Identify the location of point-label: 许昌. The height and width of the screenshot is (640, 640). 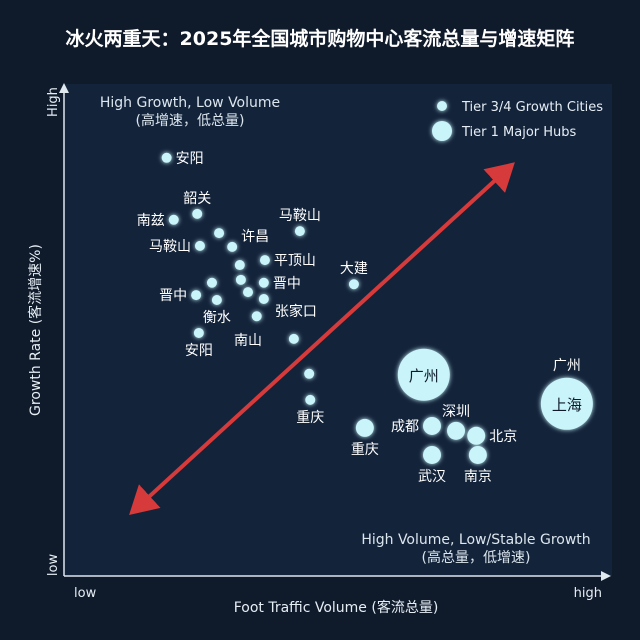
(255, 237).